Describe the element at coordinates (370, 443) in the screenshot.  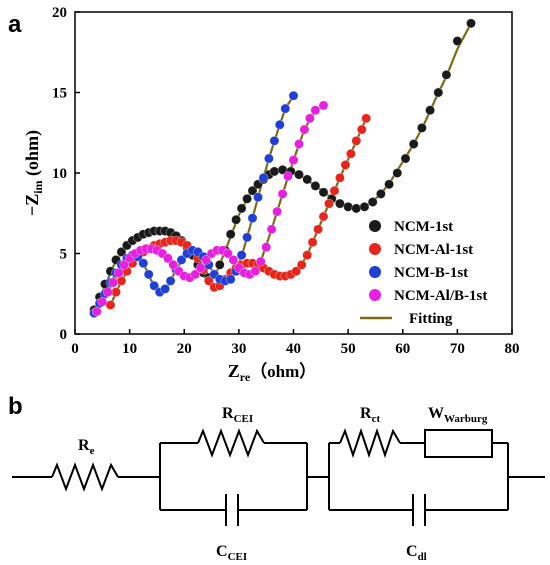
I see `resistor-rct` at that location.